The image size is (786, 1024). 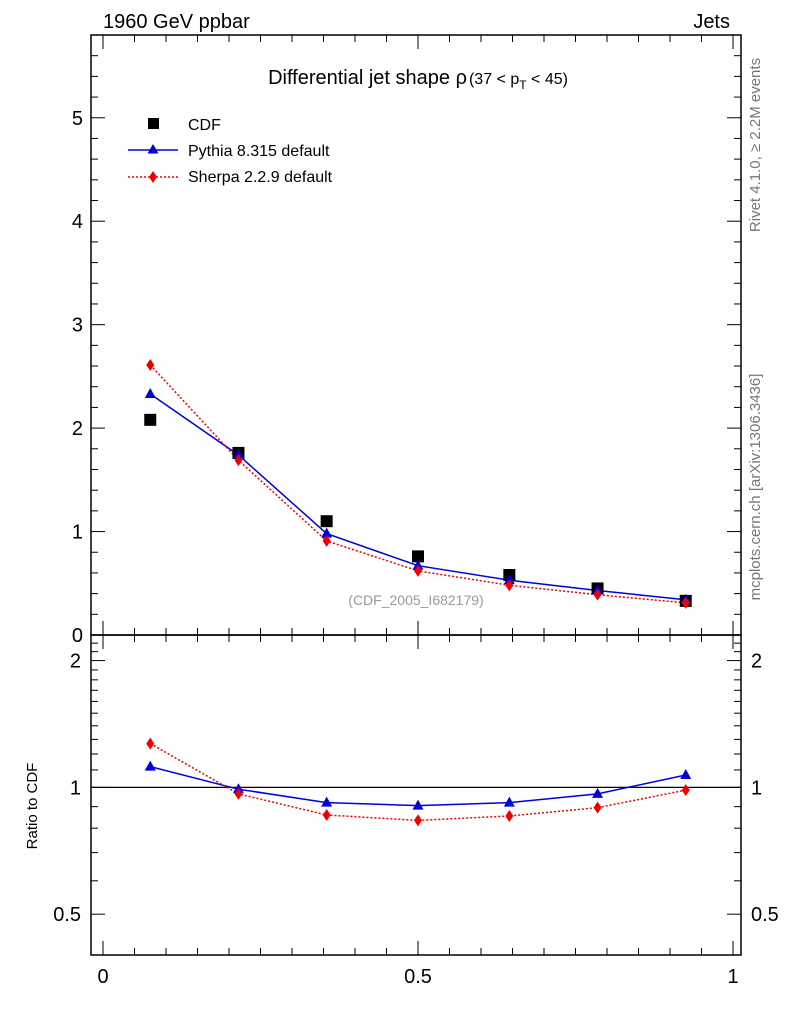 What do you see at coordinates (102, 977) in the screenshot?
I see `x-tick-label: 0` at bounding box center [102, 977].